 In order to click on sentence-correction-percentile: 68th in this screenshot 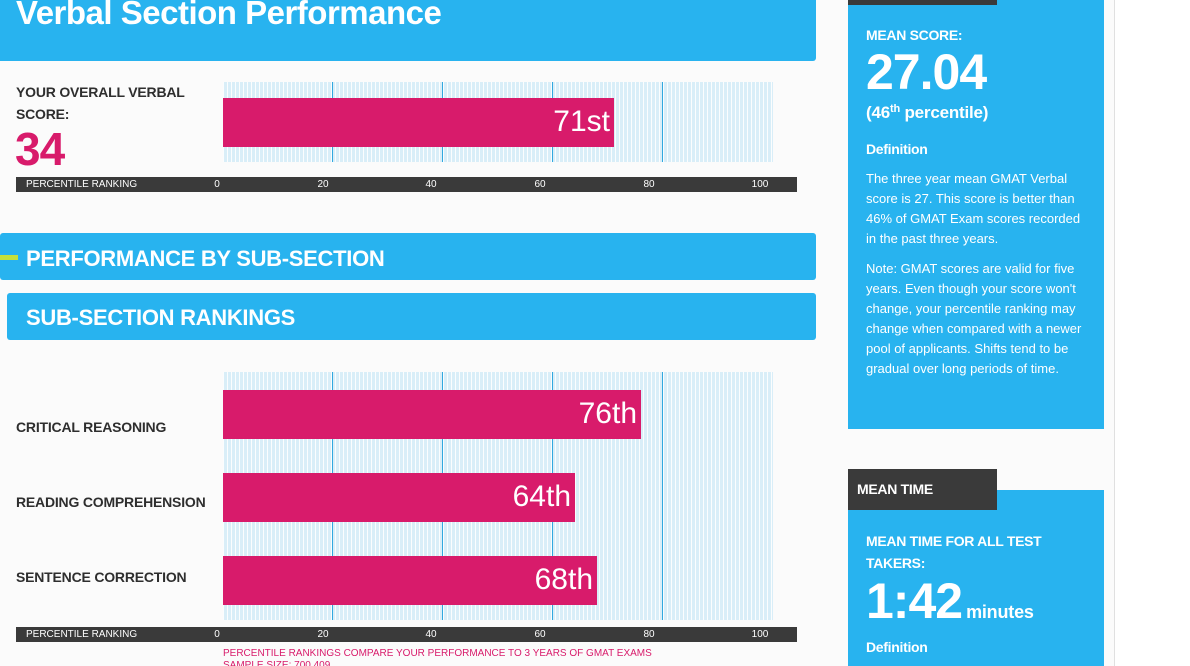, I will do `click(563, 579)`.